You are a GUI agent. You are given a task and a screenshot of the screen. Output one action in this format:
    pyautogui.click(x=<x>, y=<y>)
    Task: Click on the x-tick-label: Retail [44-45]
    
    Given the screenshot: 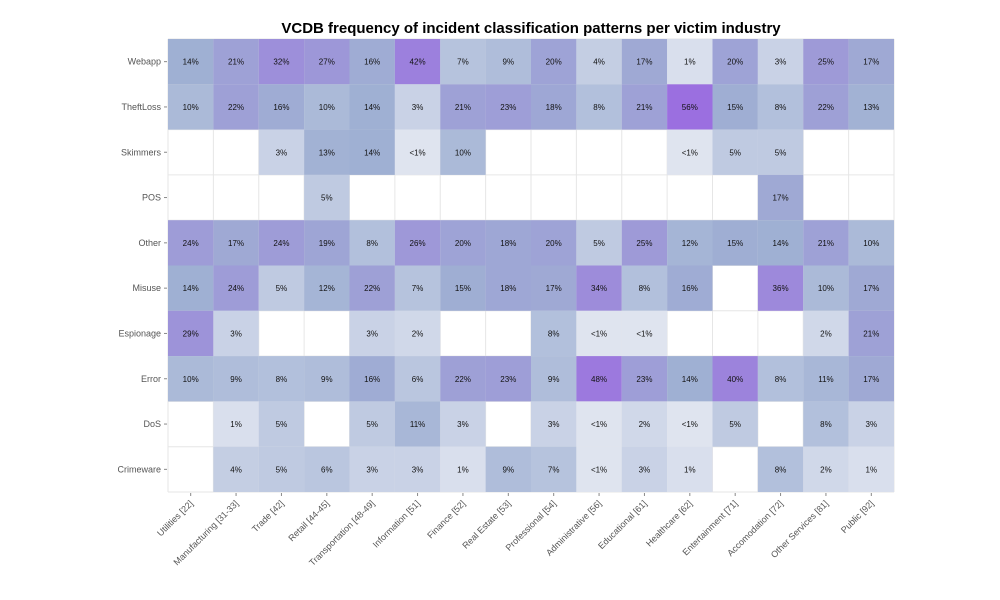 What is the action you would take?
    pyautogui.click(x=308, y=520)
    